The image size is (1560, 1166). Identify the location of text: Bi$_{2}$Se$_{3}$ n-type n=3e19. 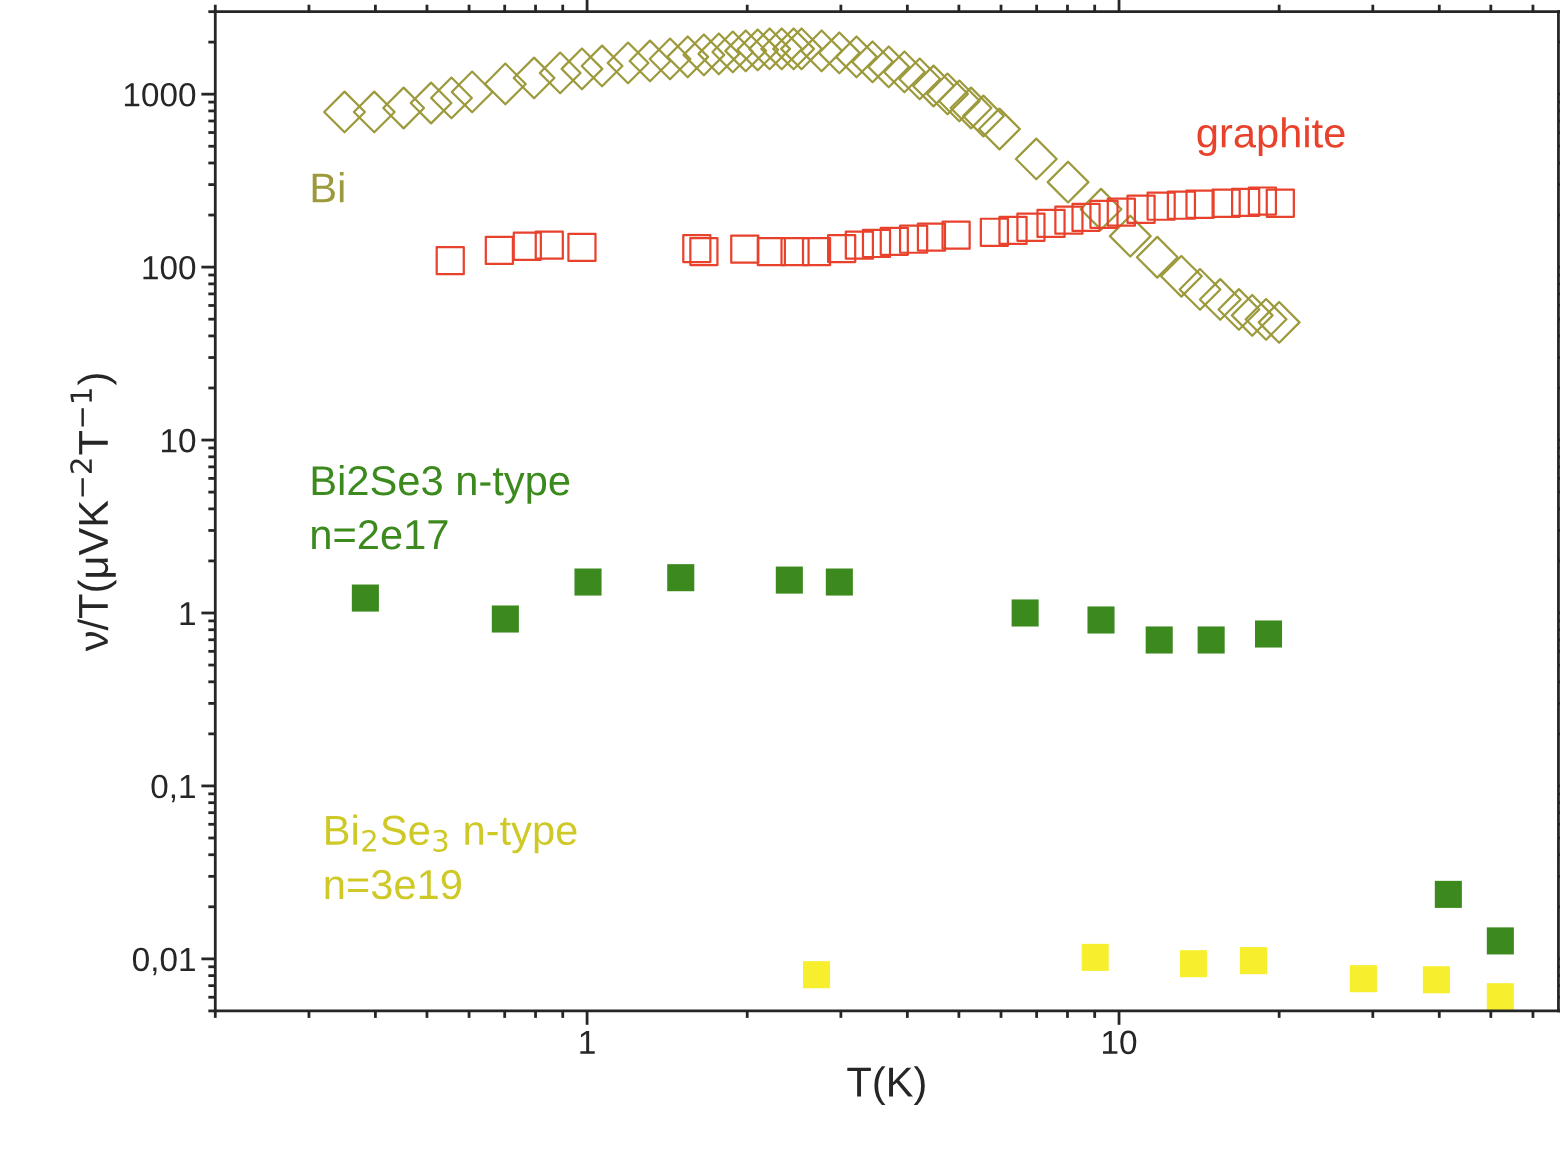
(451, 857).